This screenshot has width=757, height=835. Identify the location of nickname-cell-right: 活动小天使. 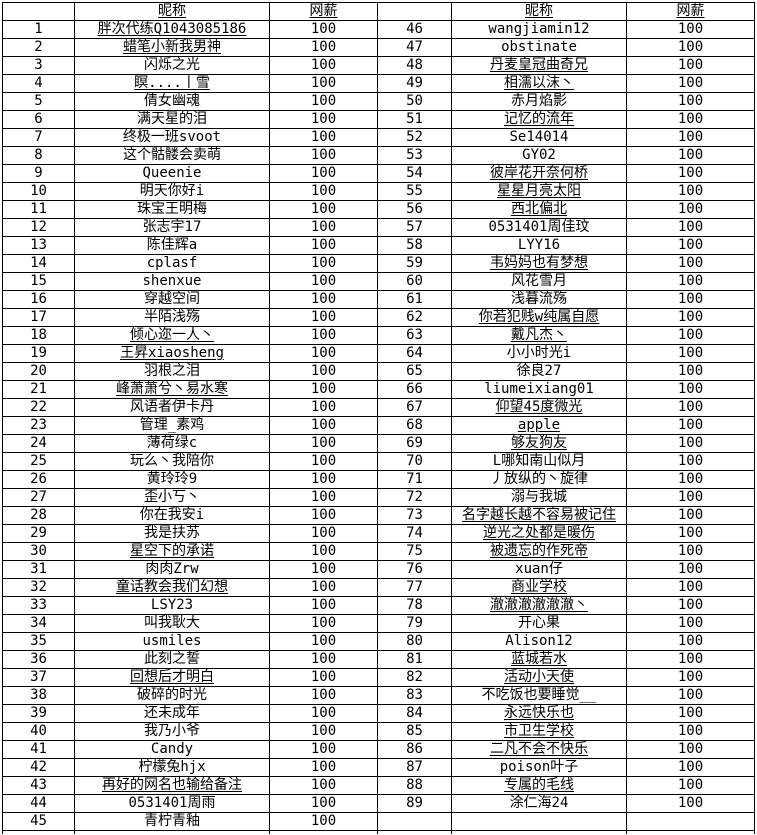
(539, 677).